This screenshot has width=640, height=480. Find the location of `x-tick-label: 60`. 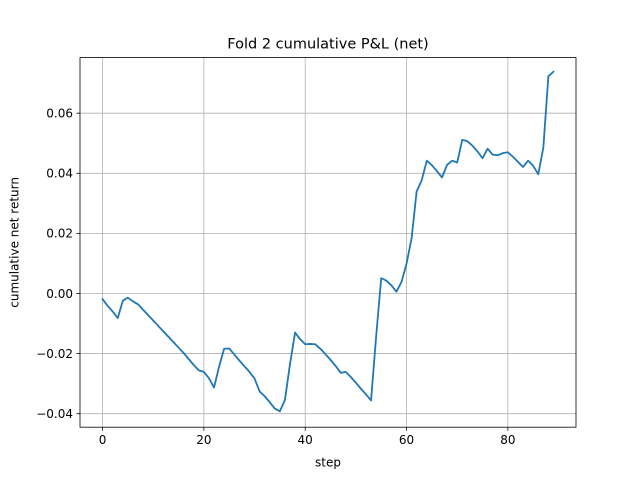

x-tick-label: 60 is located at coordinates (406, 440).